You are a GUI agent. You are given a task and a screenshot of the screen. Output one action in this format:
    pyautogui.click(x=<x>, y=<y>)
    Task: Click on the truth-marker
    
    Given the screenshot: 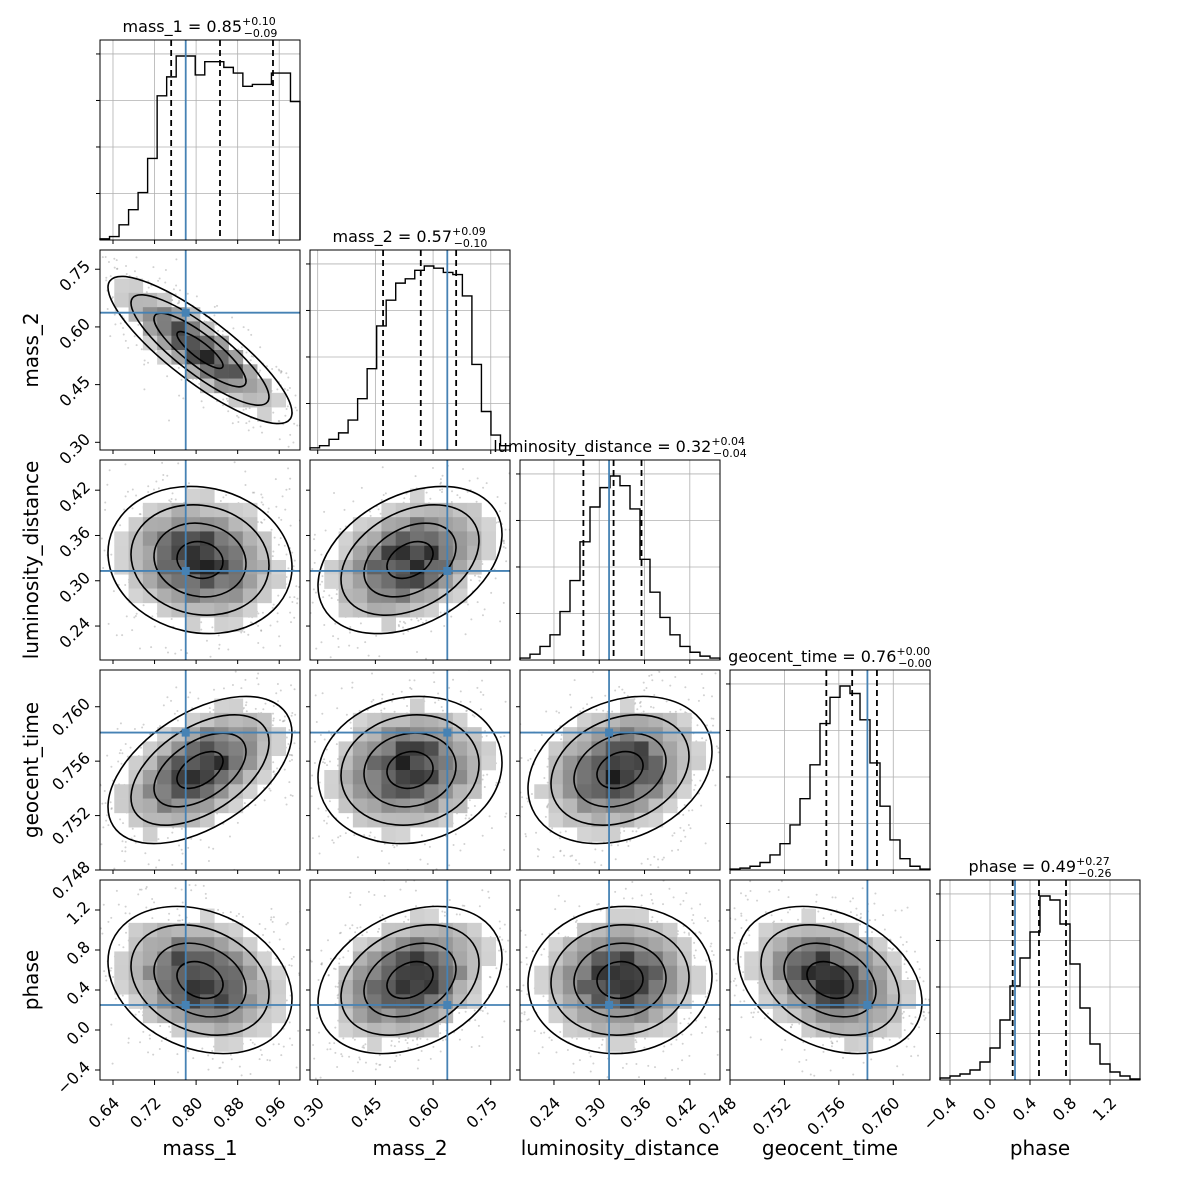 What is the action you would take?
    pyautogui.click(x=609, y=732)
    